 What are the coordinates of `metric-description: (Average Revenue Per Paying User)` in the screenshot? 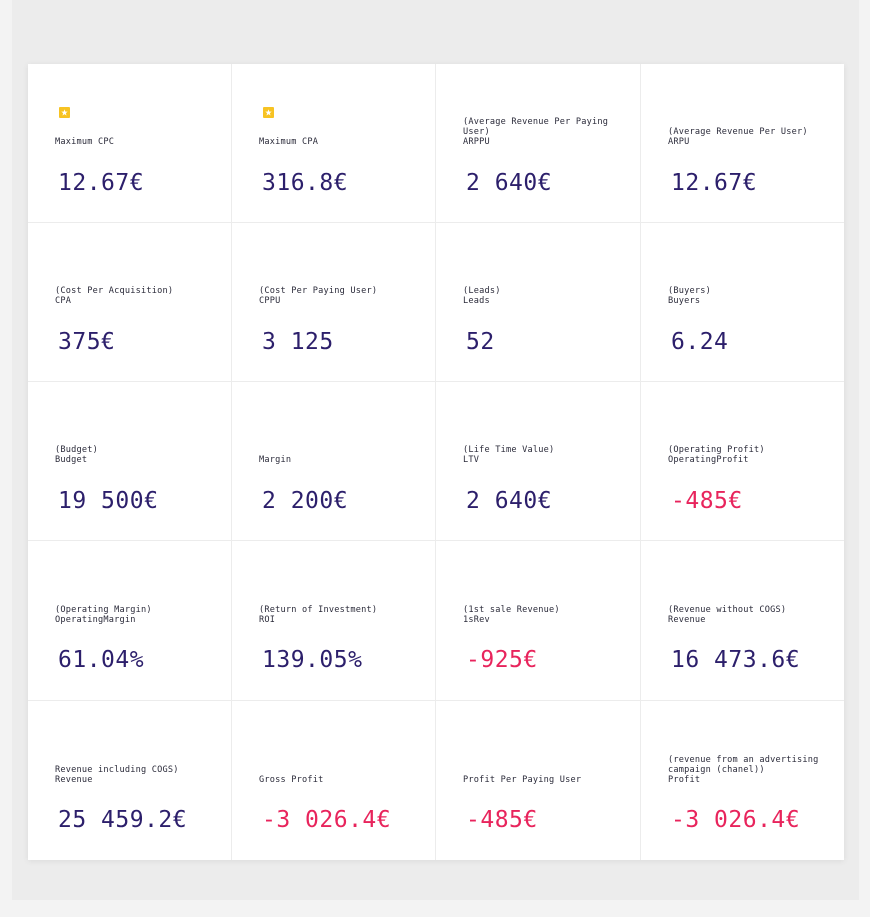 It's located at (538, 127).